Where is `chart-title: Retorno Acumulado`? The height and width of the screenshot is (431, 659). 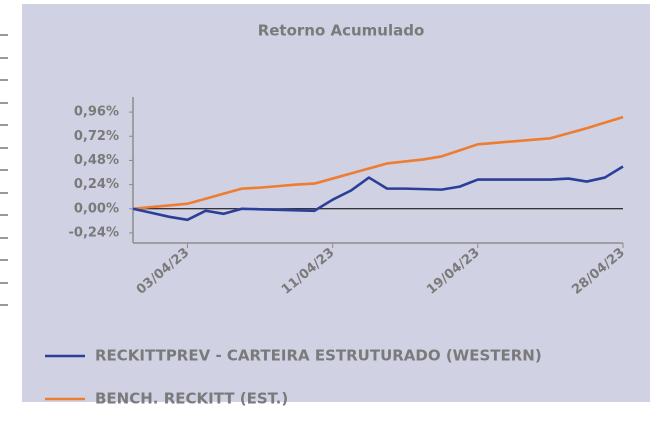
chart-title: Retorno Acumulado is located at coordinates (341, 31).